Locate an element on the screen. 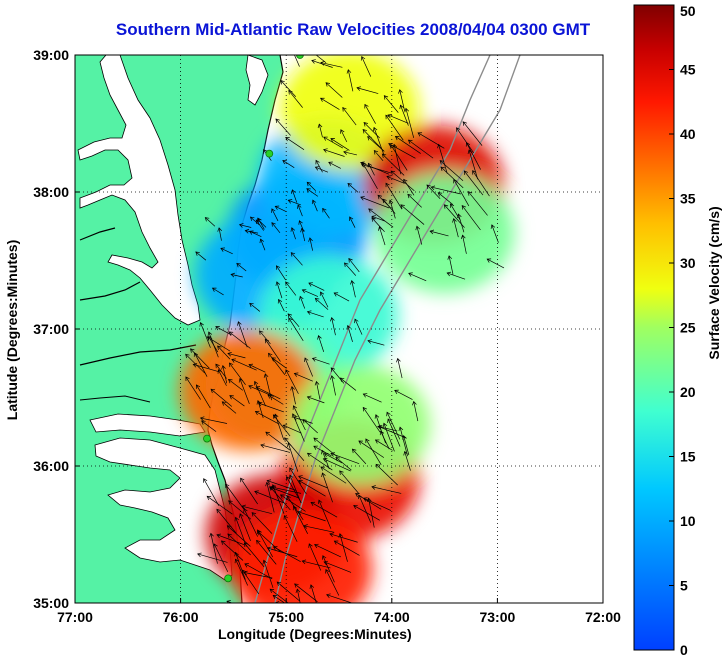 The image size is (724, 659). y-tick-label: 37:00 is located at coordinates (51, 329).